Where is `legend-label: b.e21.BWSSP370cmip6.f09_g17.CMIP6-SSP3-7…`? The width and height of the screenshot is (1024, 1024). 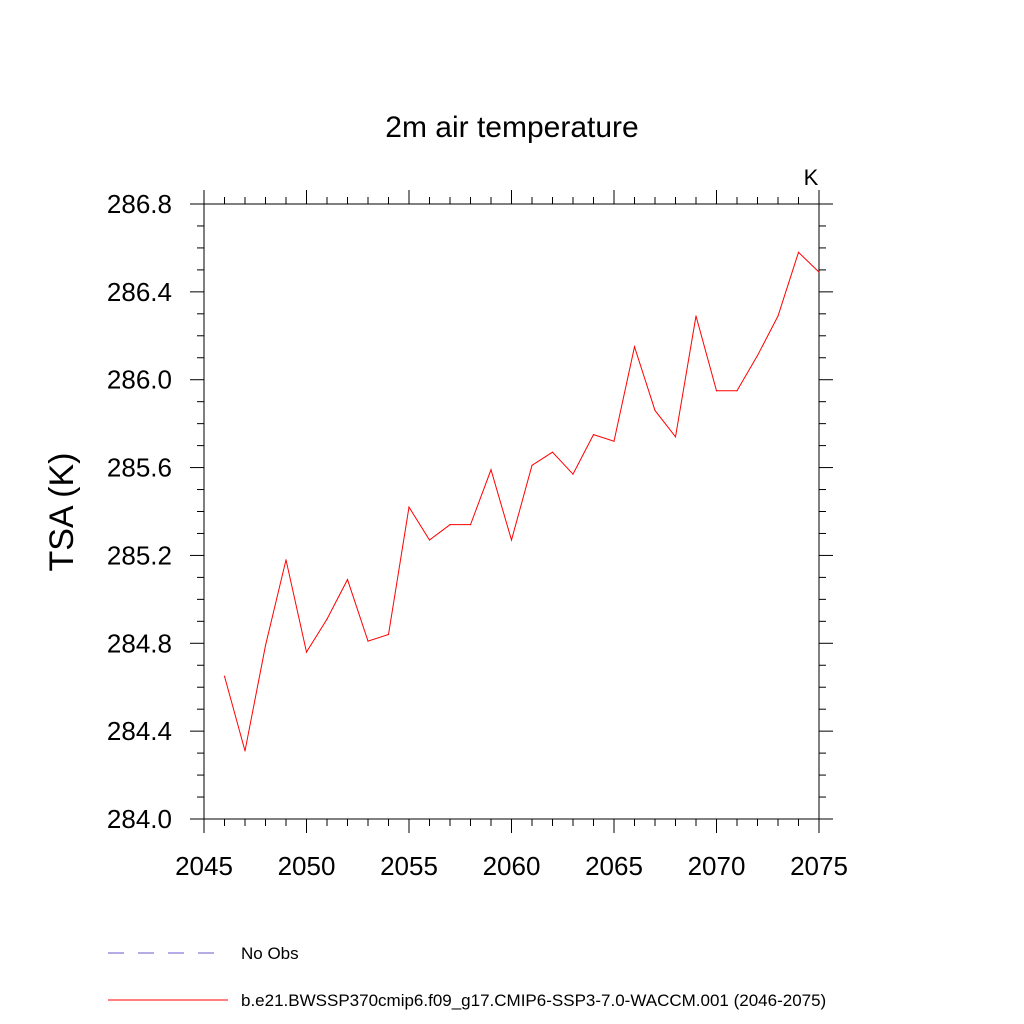 legend-label: b.e21.BWSSP370cmip6.f09_g17.CMIP6-SSP3-7… is located at coordinates (533, 1000).